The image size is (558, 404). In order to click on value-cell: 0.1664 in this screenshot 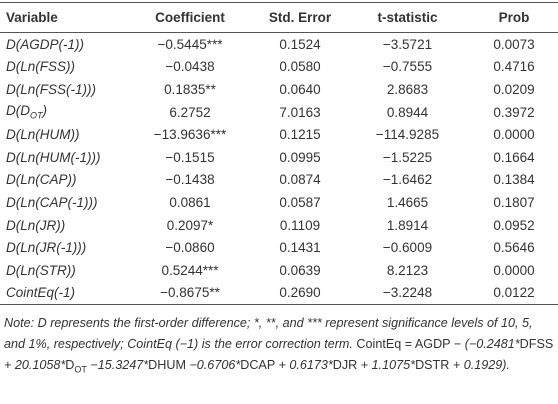, I will do `click(514, 157)`.